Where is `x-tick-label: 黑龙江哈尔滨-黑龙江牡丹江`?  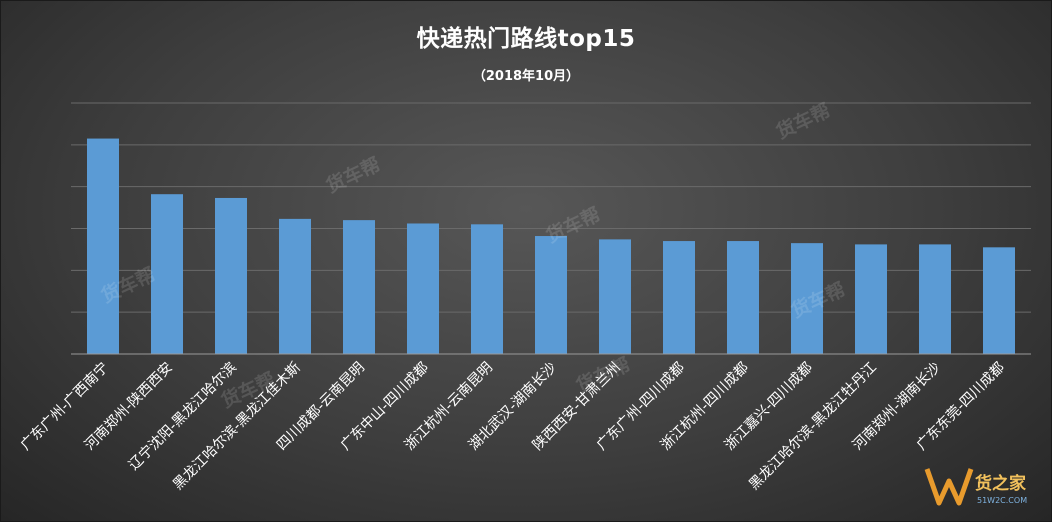
x-tick-label: 黑龙江哈尔滨-黑龙江牡丹江 is located at coordinates (813, 427).